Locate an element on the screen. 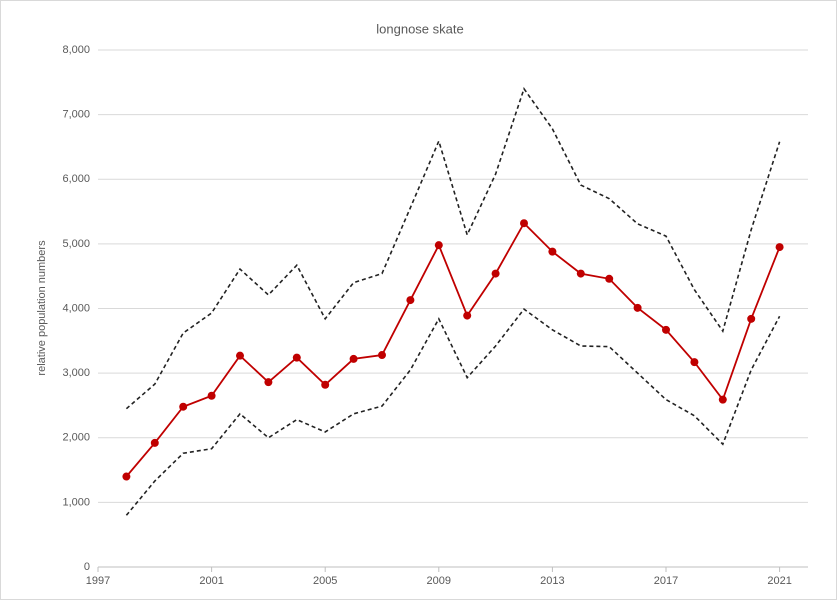  y-tick-label: 7,000 is located at coordinates (76, 115).